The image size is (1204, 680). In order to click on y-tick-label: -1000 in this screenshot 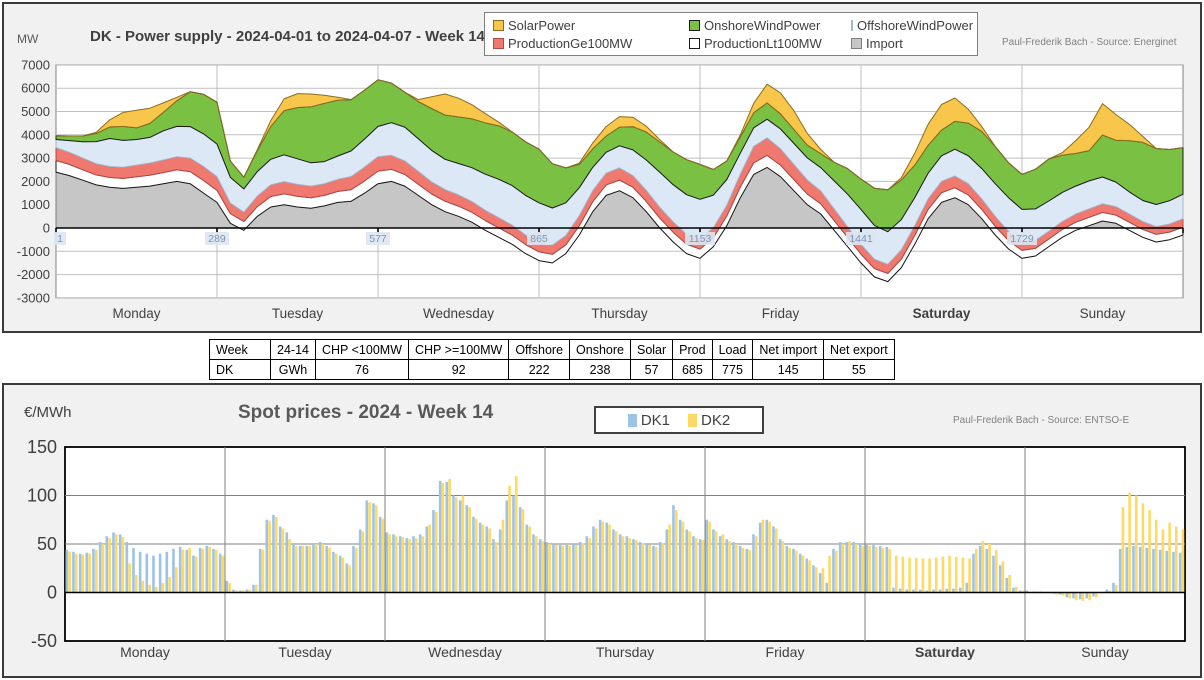, I will do `click(33, 251)`.